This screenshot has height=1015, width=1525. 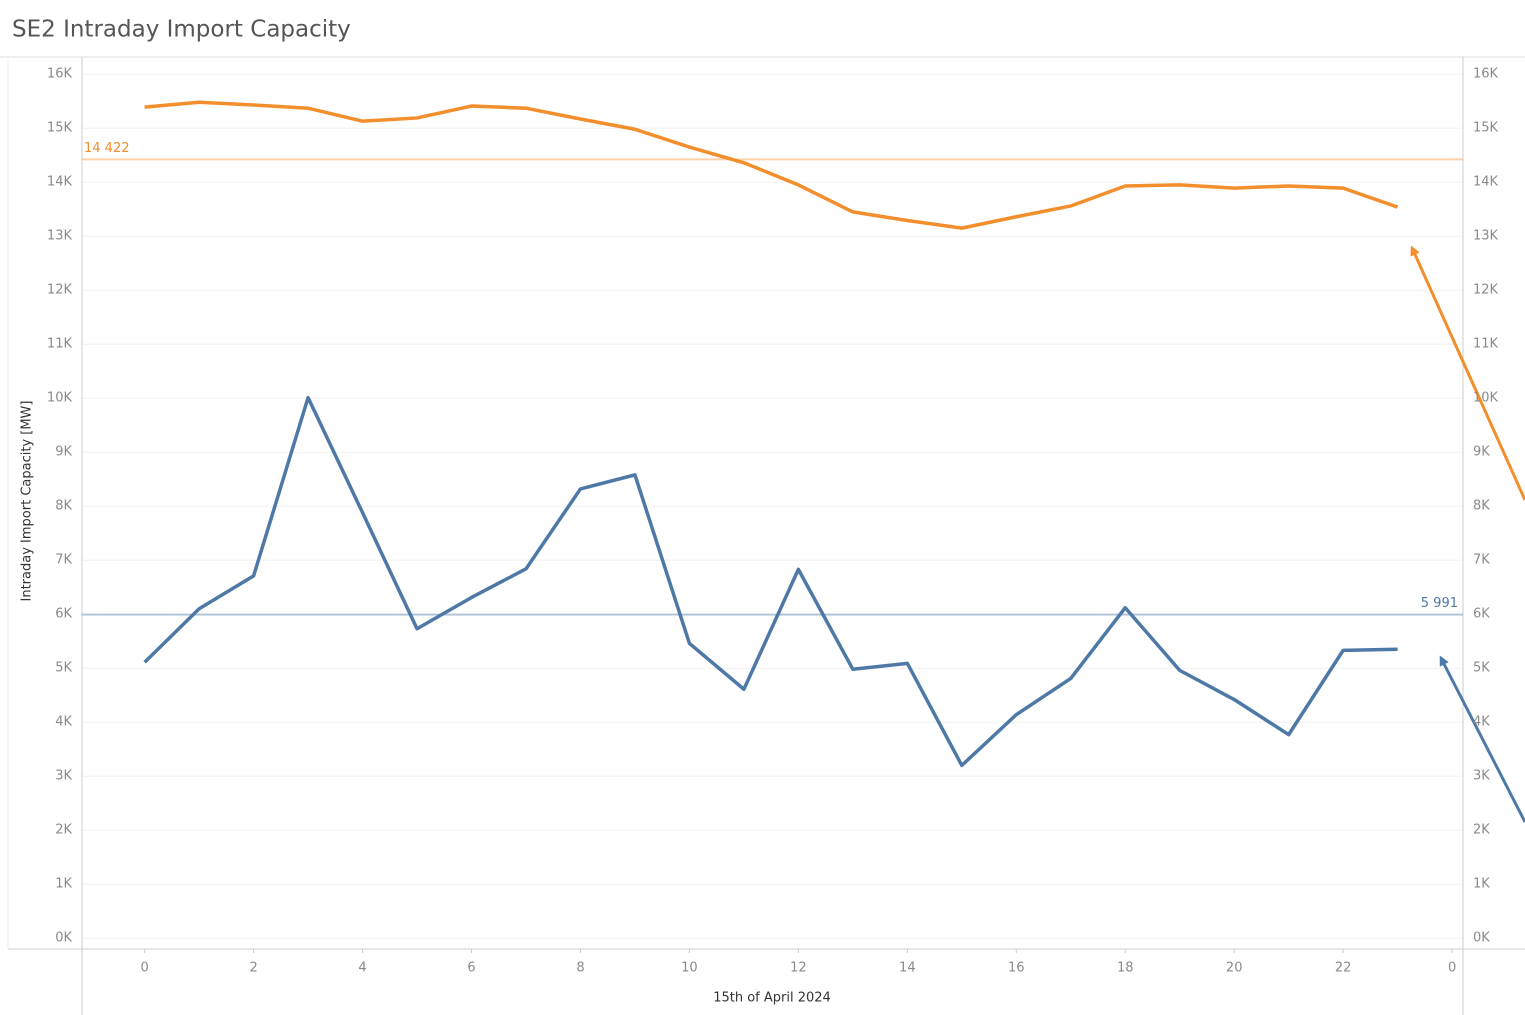 What do you see at coordinates (63, 668) in the screenshot?
I see `y-tick-label: 5K` at bounding box center [63, 668].